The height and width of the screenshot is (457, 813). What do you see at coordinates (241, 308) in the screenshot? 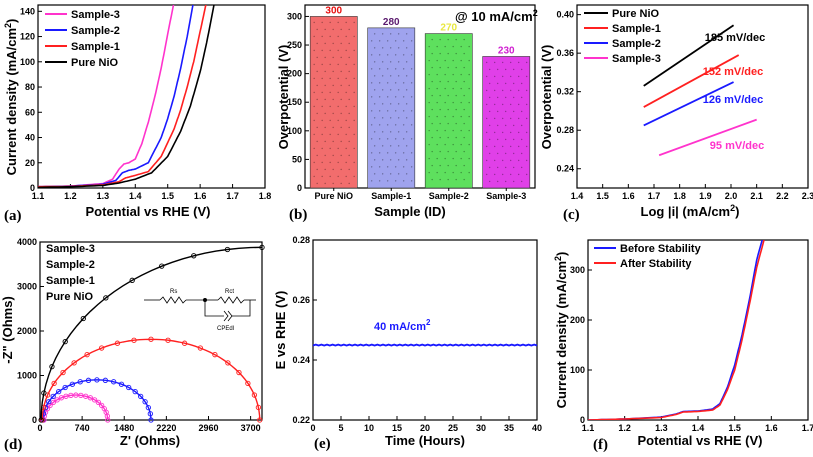
I see `circuit-wire` at bounding box center [241, 308].